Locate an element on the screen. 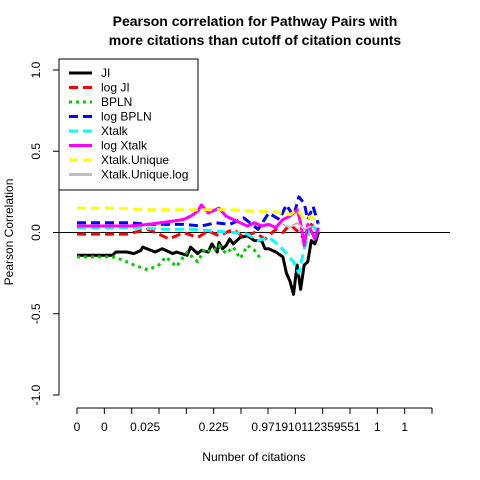 The image size is (480, 480). series-lines is located at coordinates (198, 245).